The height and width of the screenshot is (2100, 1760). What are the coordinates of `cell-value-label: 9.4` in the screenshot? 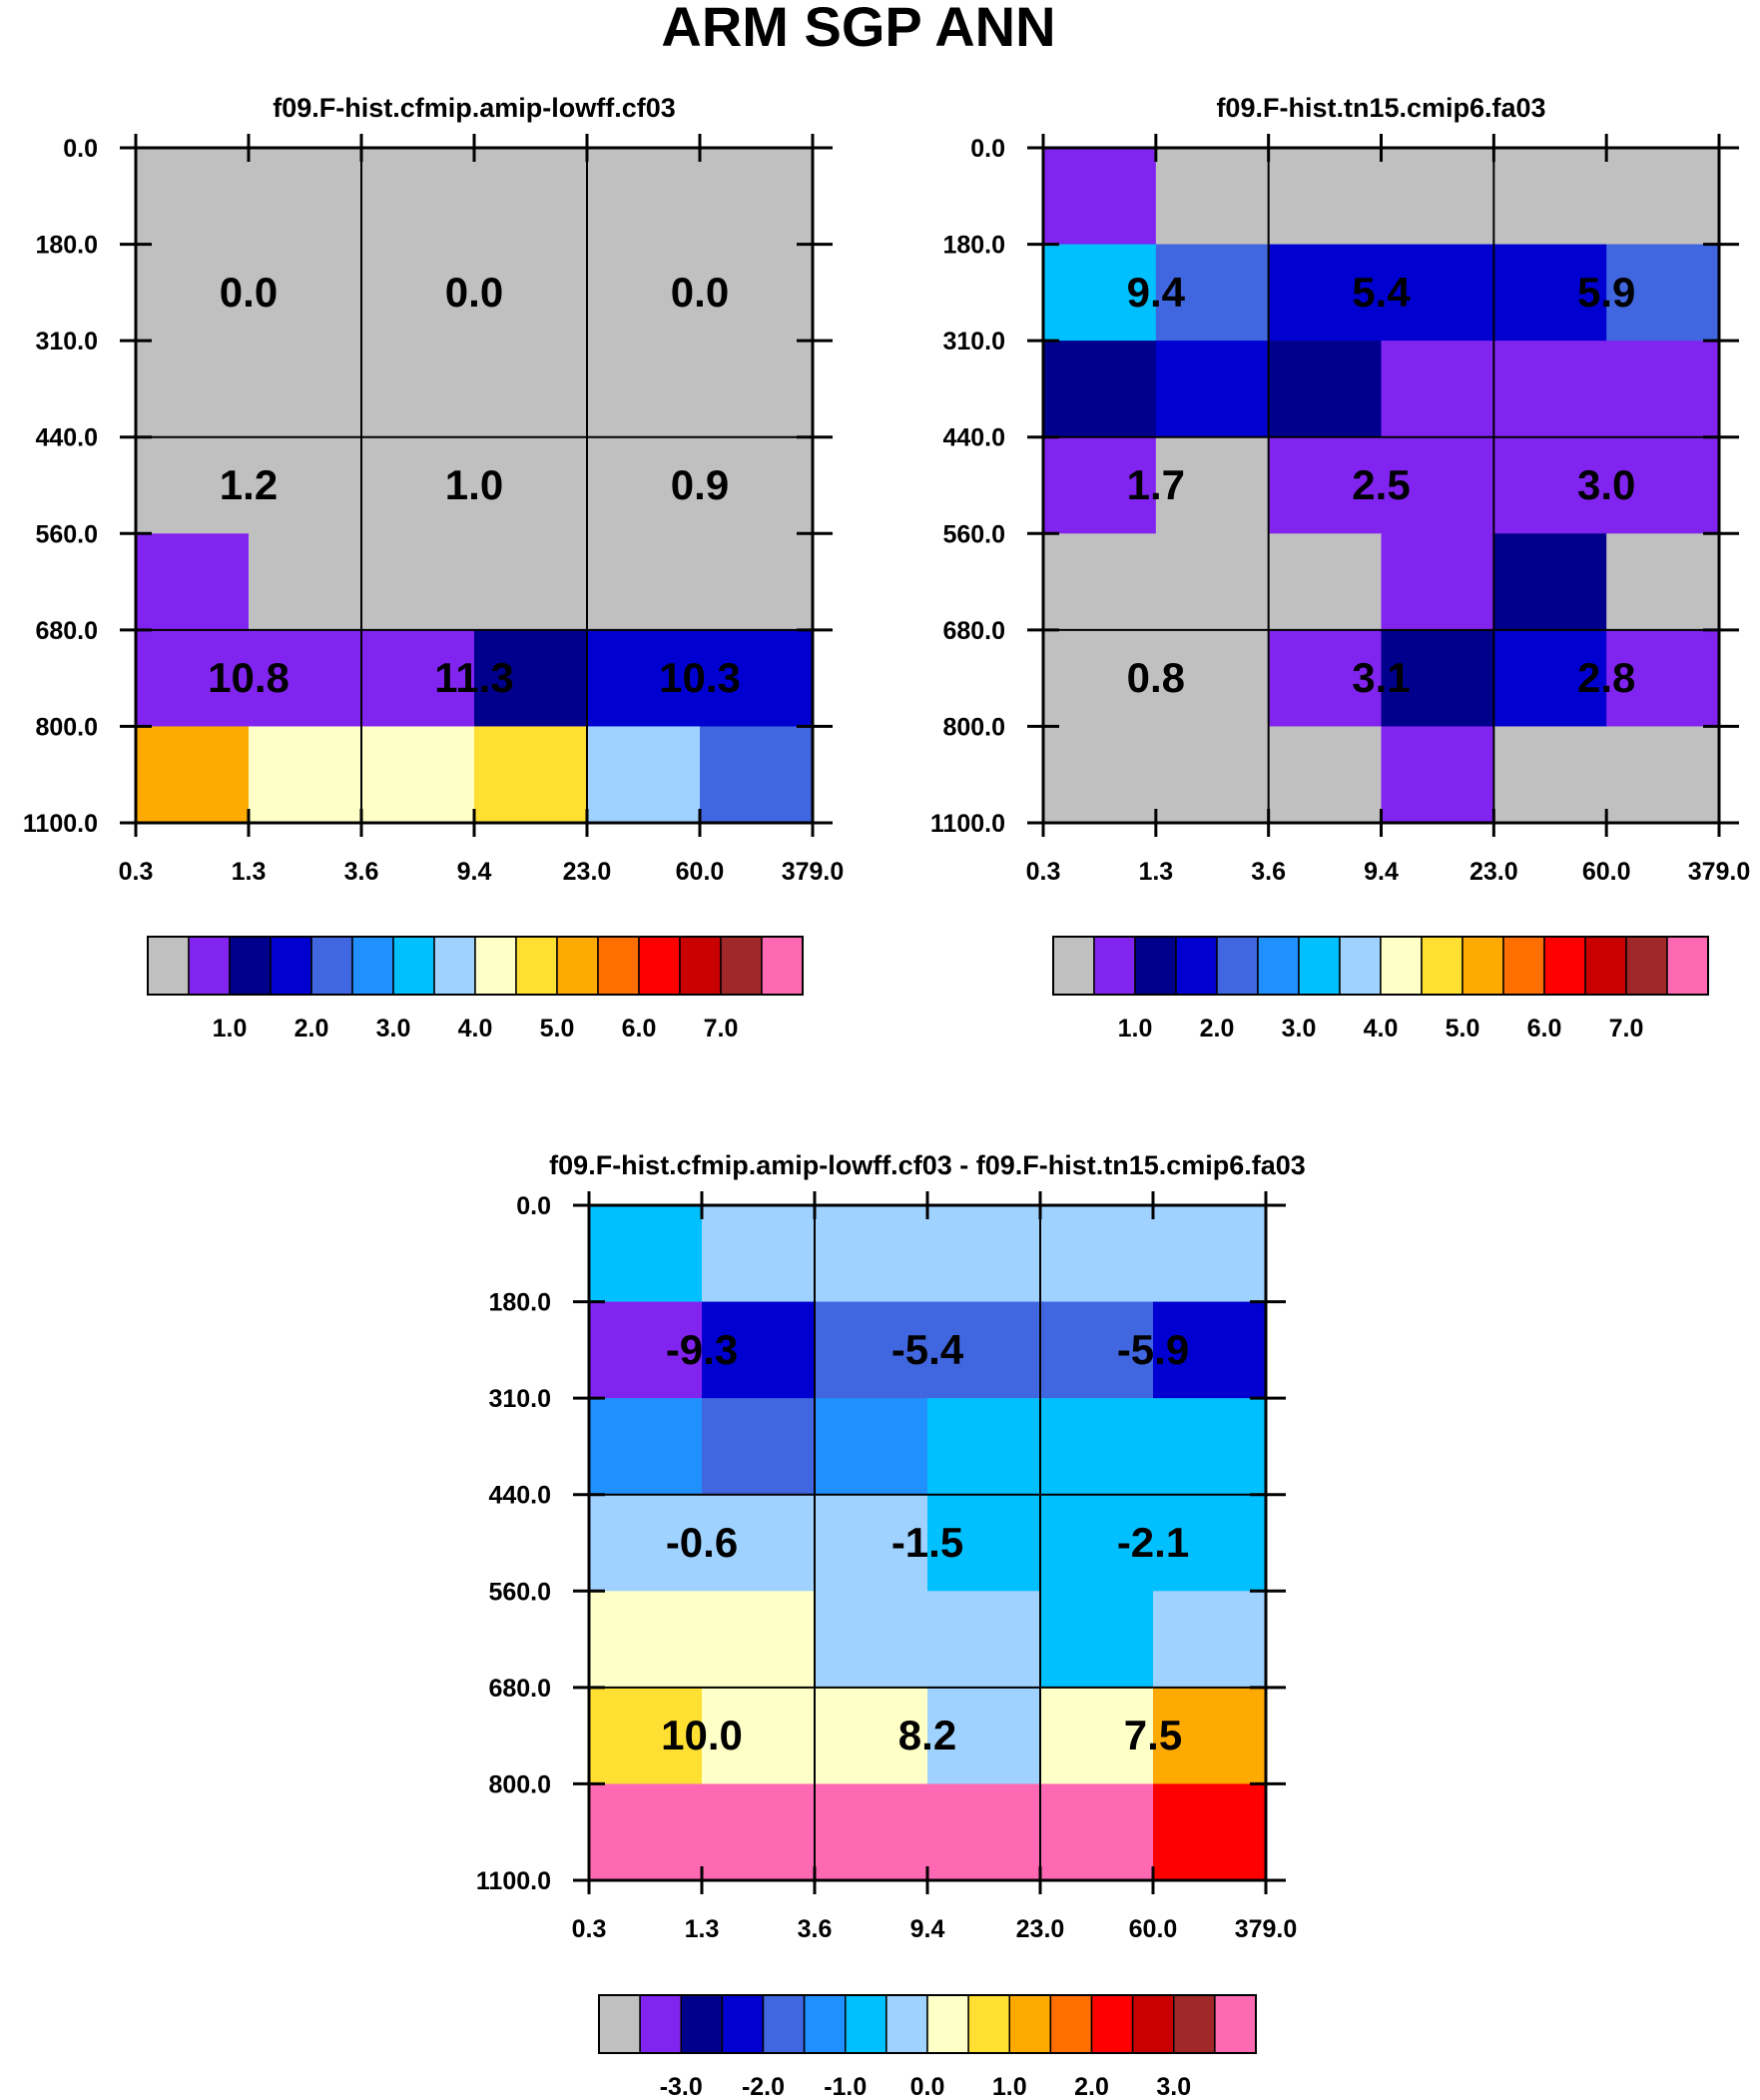 It's located at (1156, 292).